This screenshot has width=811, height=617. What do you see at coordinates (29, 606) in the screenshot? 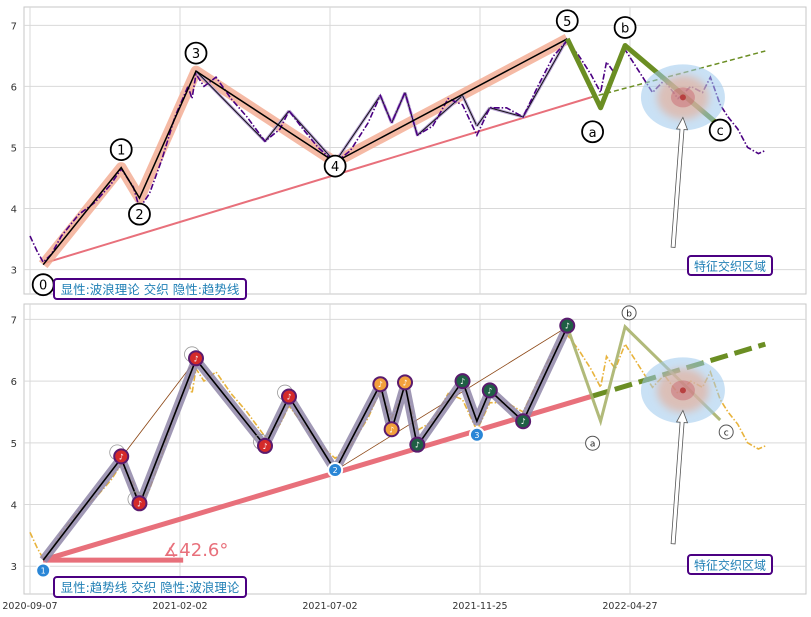
I see `x-tick-label: 2020-09-07` at bounding box center [29, 606].